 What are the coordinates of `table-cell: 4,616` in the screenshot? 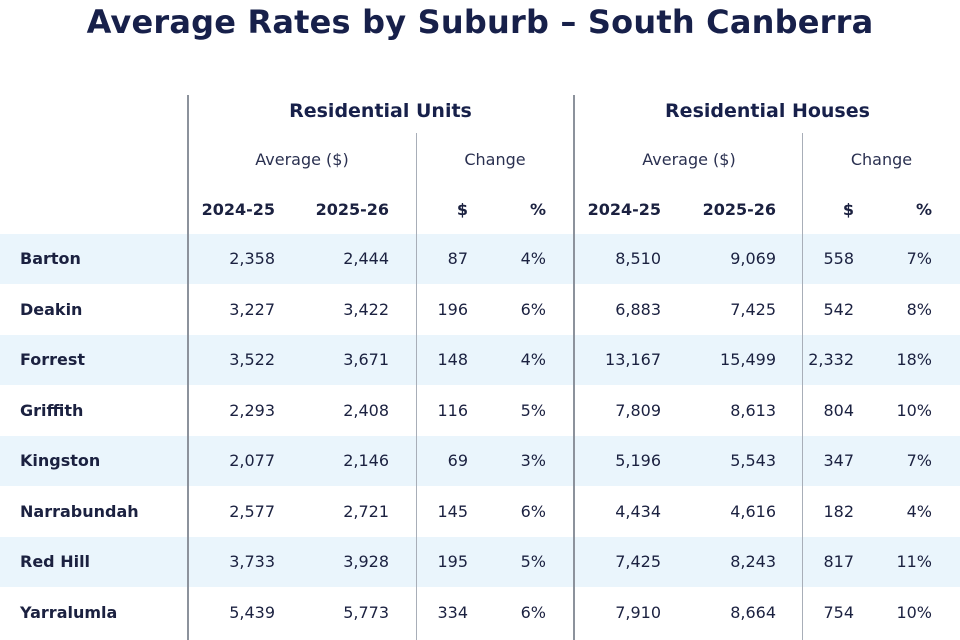 It's located at (753, 511).